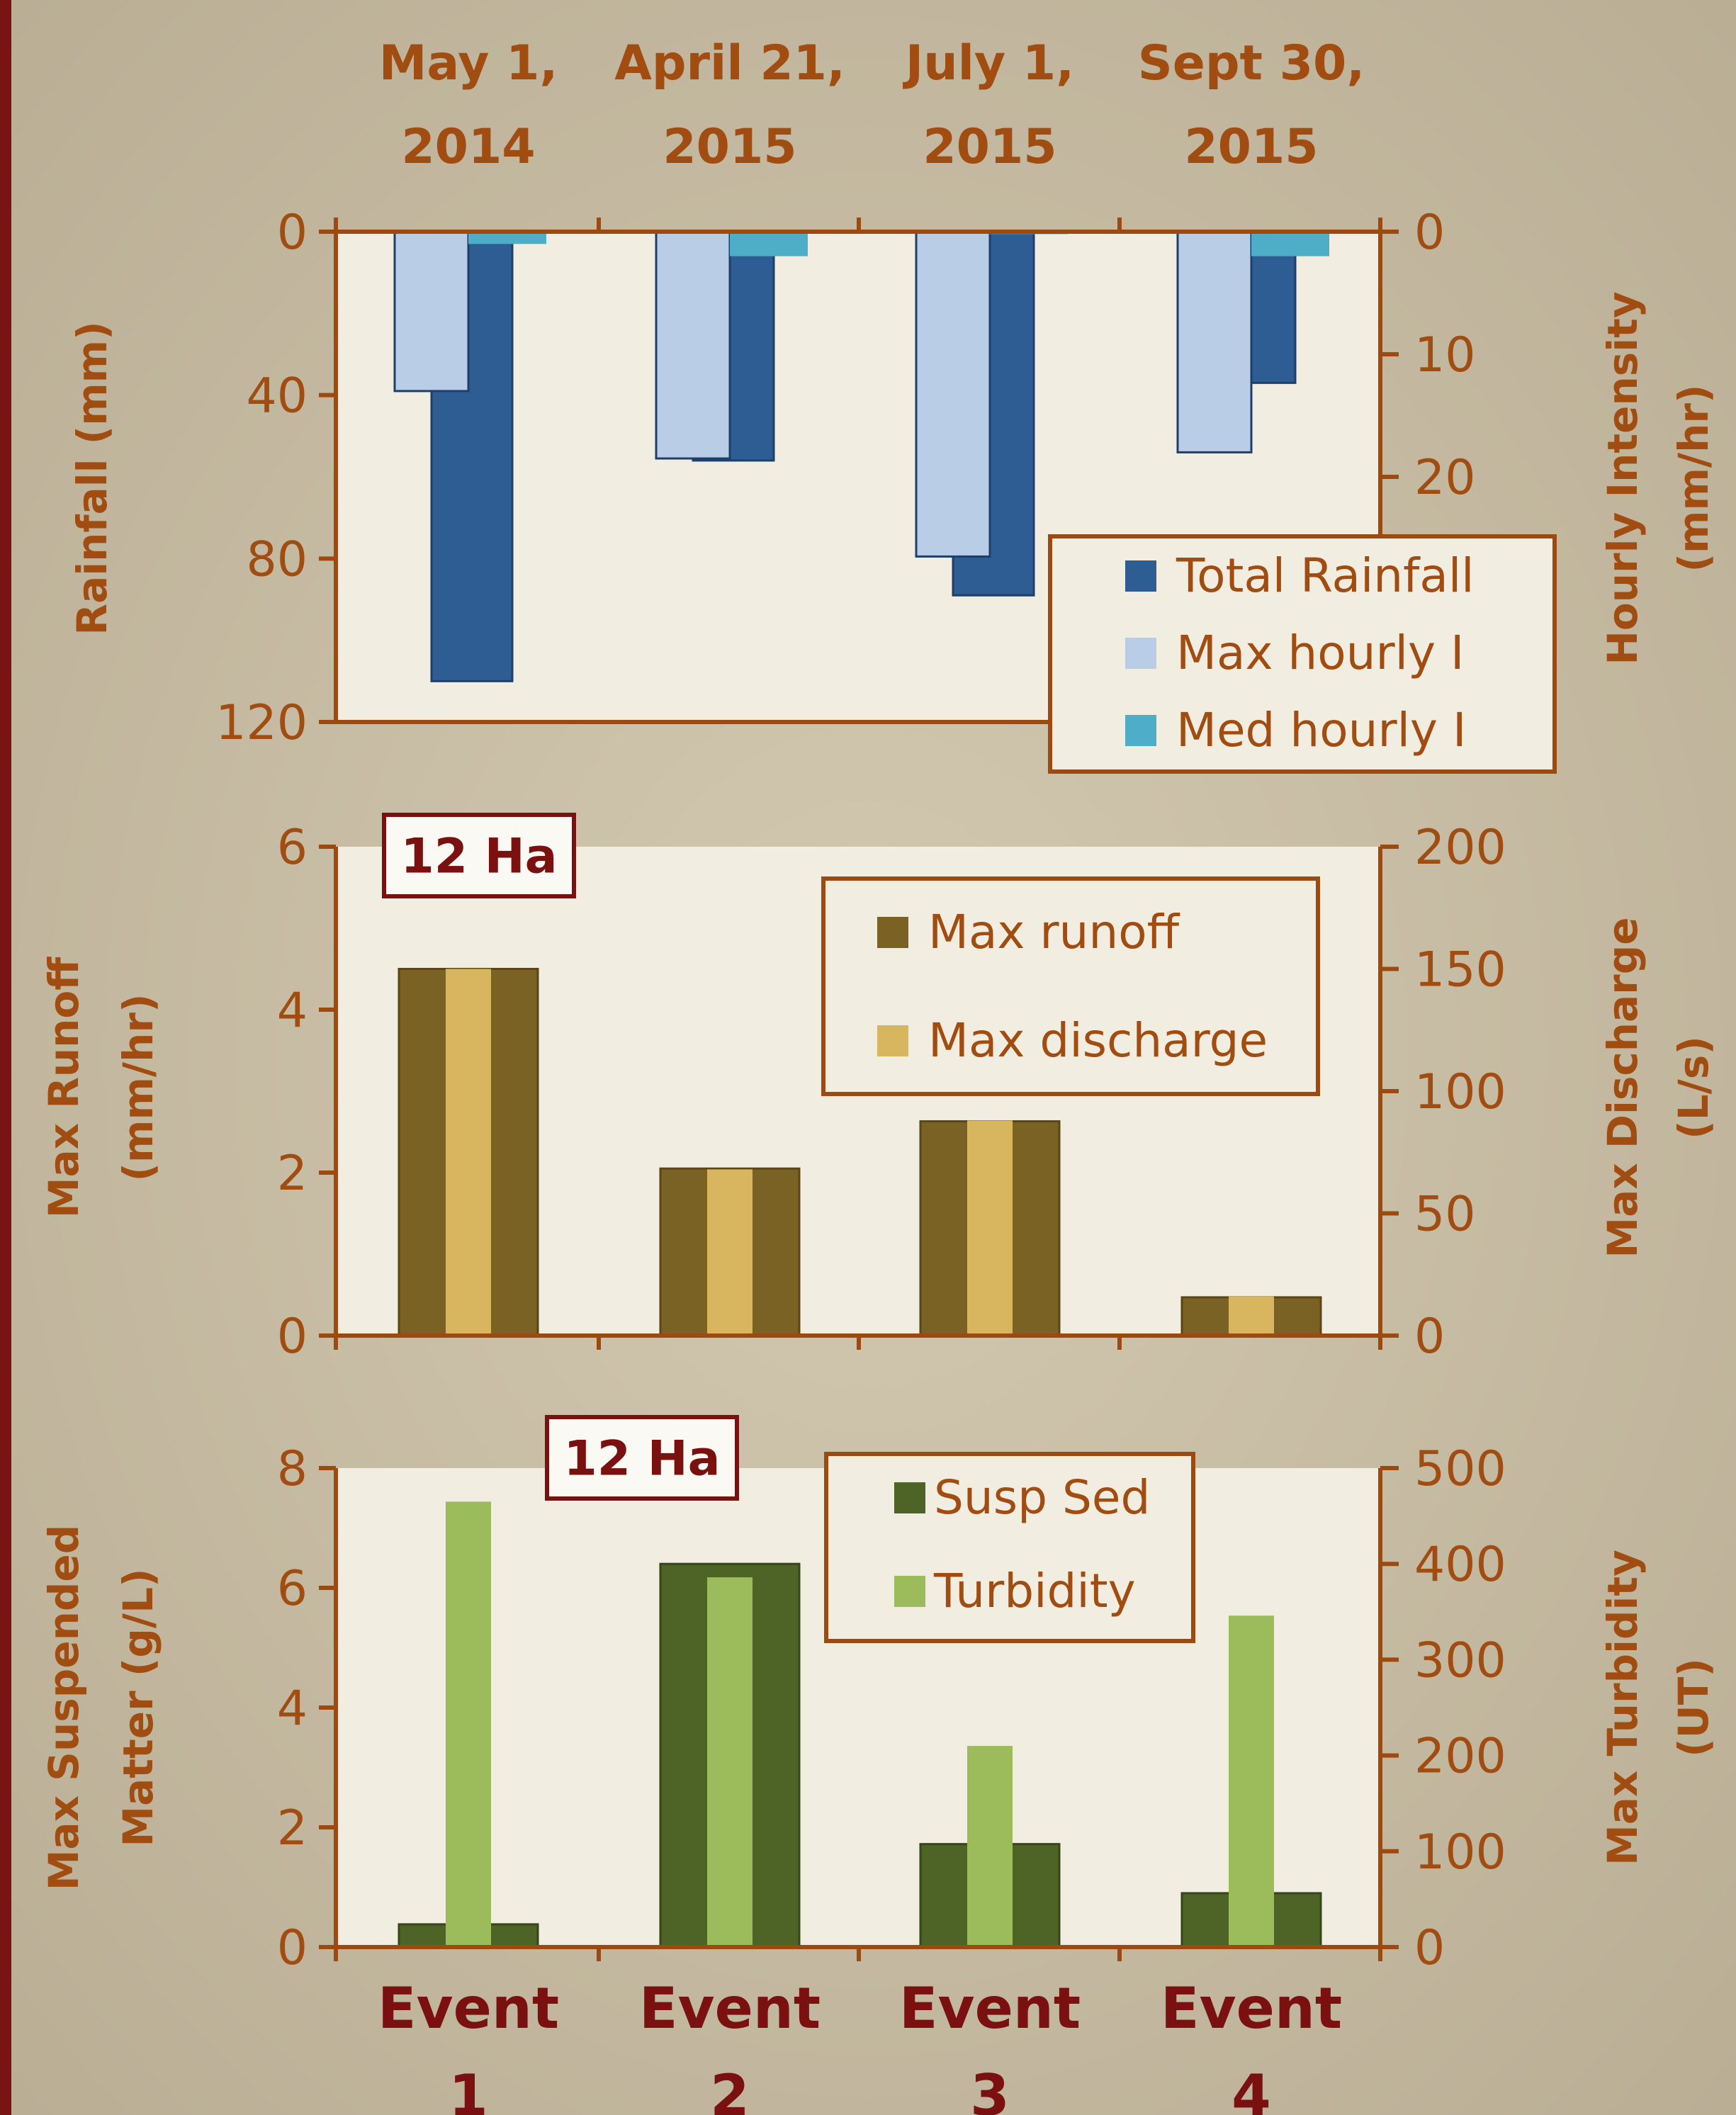 Image resolution: width=1736 pixels, height=2115 pixels. Describe the element at coordinates (729, 63) in the screenshot. I see `event-date-2-line1: April 21,` at that location.